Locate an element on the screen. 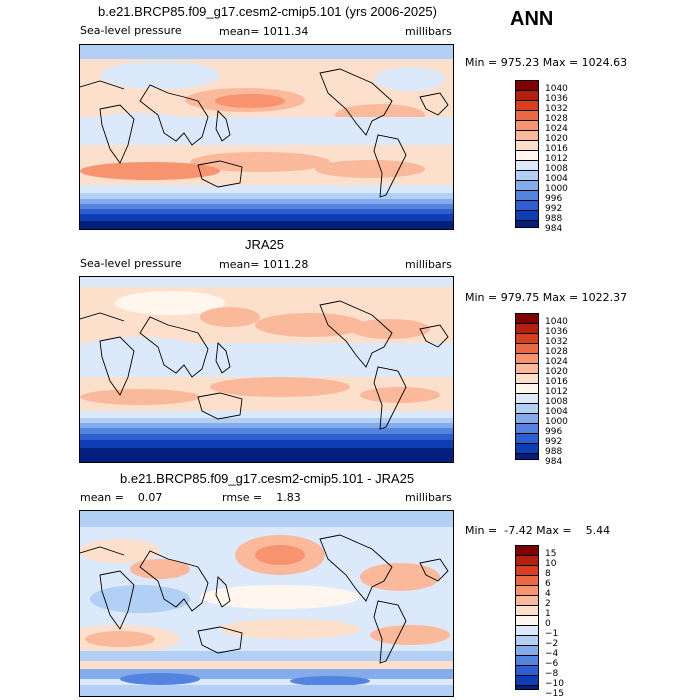 This screenshot has height=700, width=700. cb2-label-3: 1032 is located at coordinates (556, 342).